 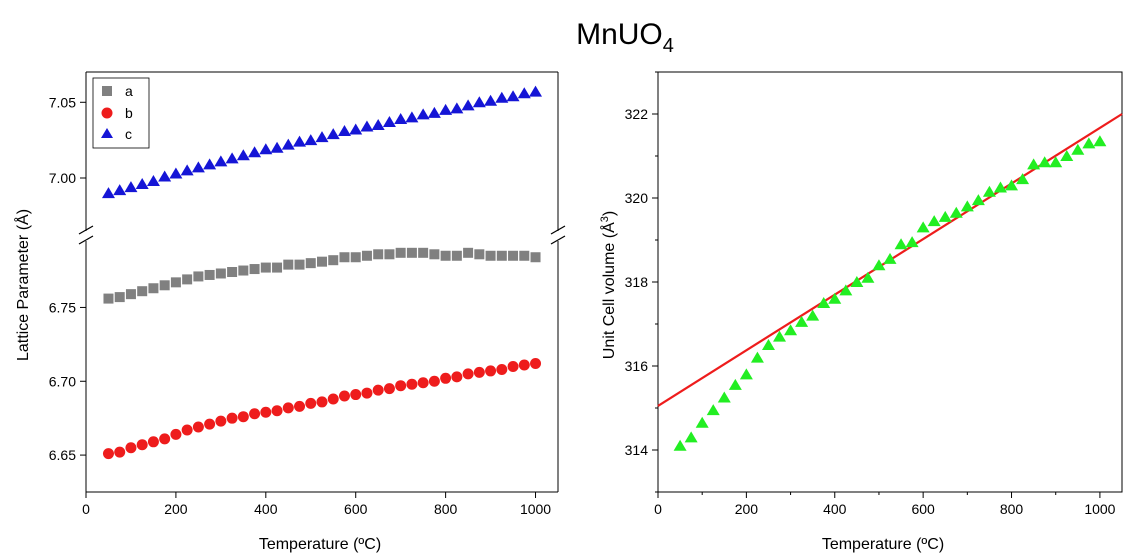 I want to click on chart-title: MnUO4, so click(x=625, y=37).